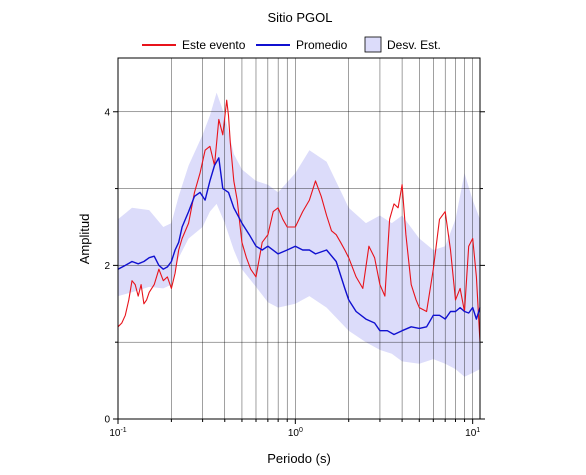 The image size is (586, 475). Describe the element at coordinates (107, 266) in the screenshot. I see `y-tick-label: 2` at that location.